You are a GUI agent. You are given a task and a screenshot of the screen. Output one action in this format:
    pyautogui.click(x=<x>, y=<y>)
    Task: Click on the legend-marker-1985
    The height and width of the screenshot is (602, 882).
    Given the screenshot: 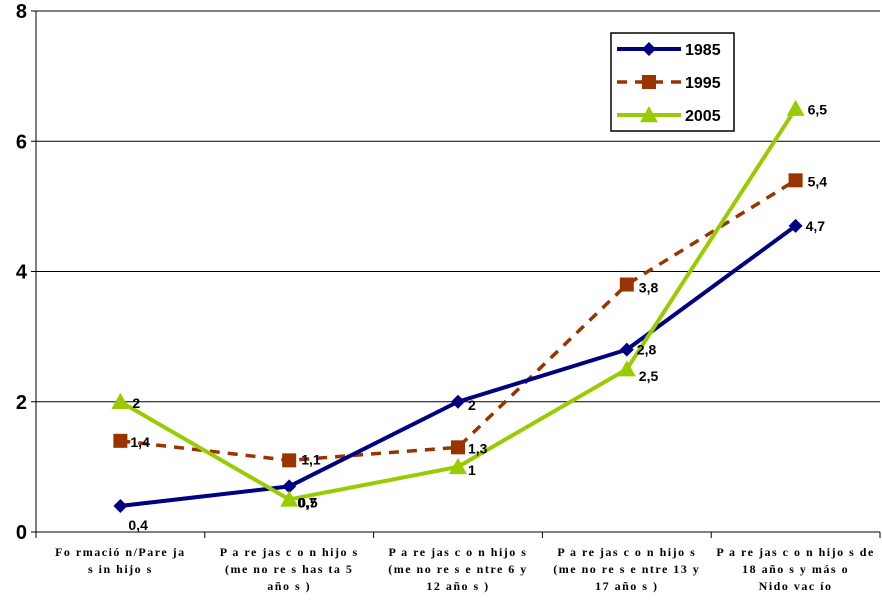 What is the action you would take?
    pyautogui.click(x=649, y=49)
    